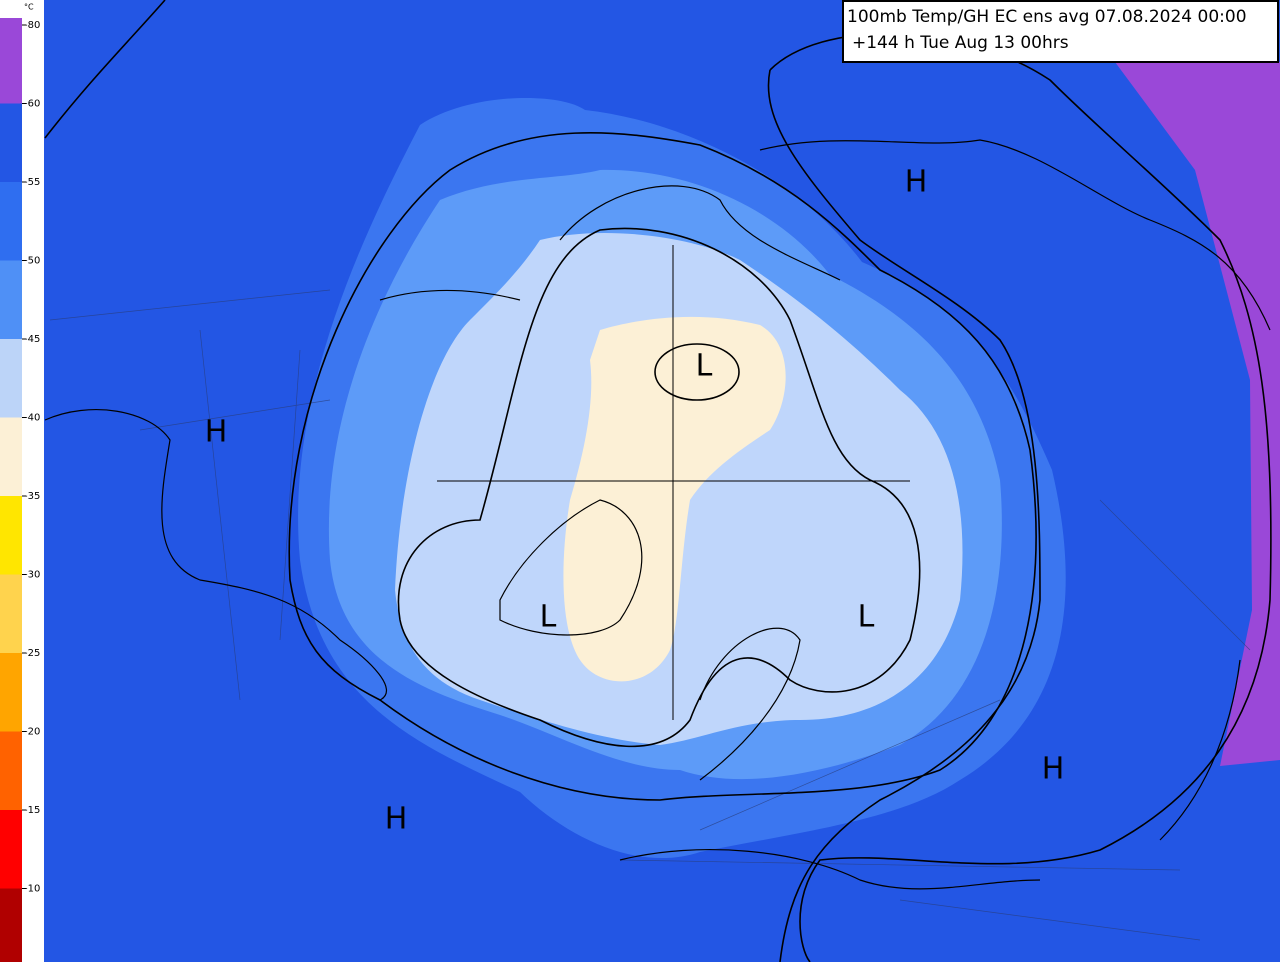 Image resolution: width=1280 pixels, height=962 pixels. What do you see at coordinates (1197, 414) in the screenshot?
I see `cold-region` at bounding box center [1197, 414].